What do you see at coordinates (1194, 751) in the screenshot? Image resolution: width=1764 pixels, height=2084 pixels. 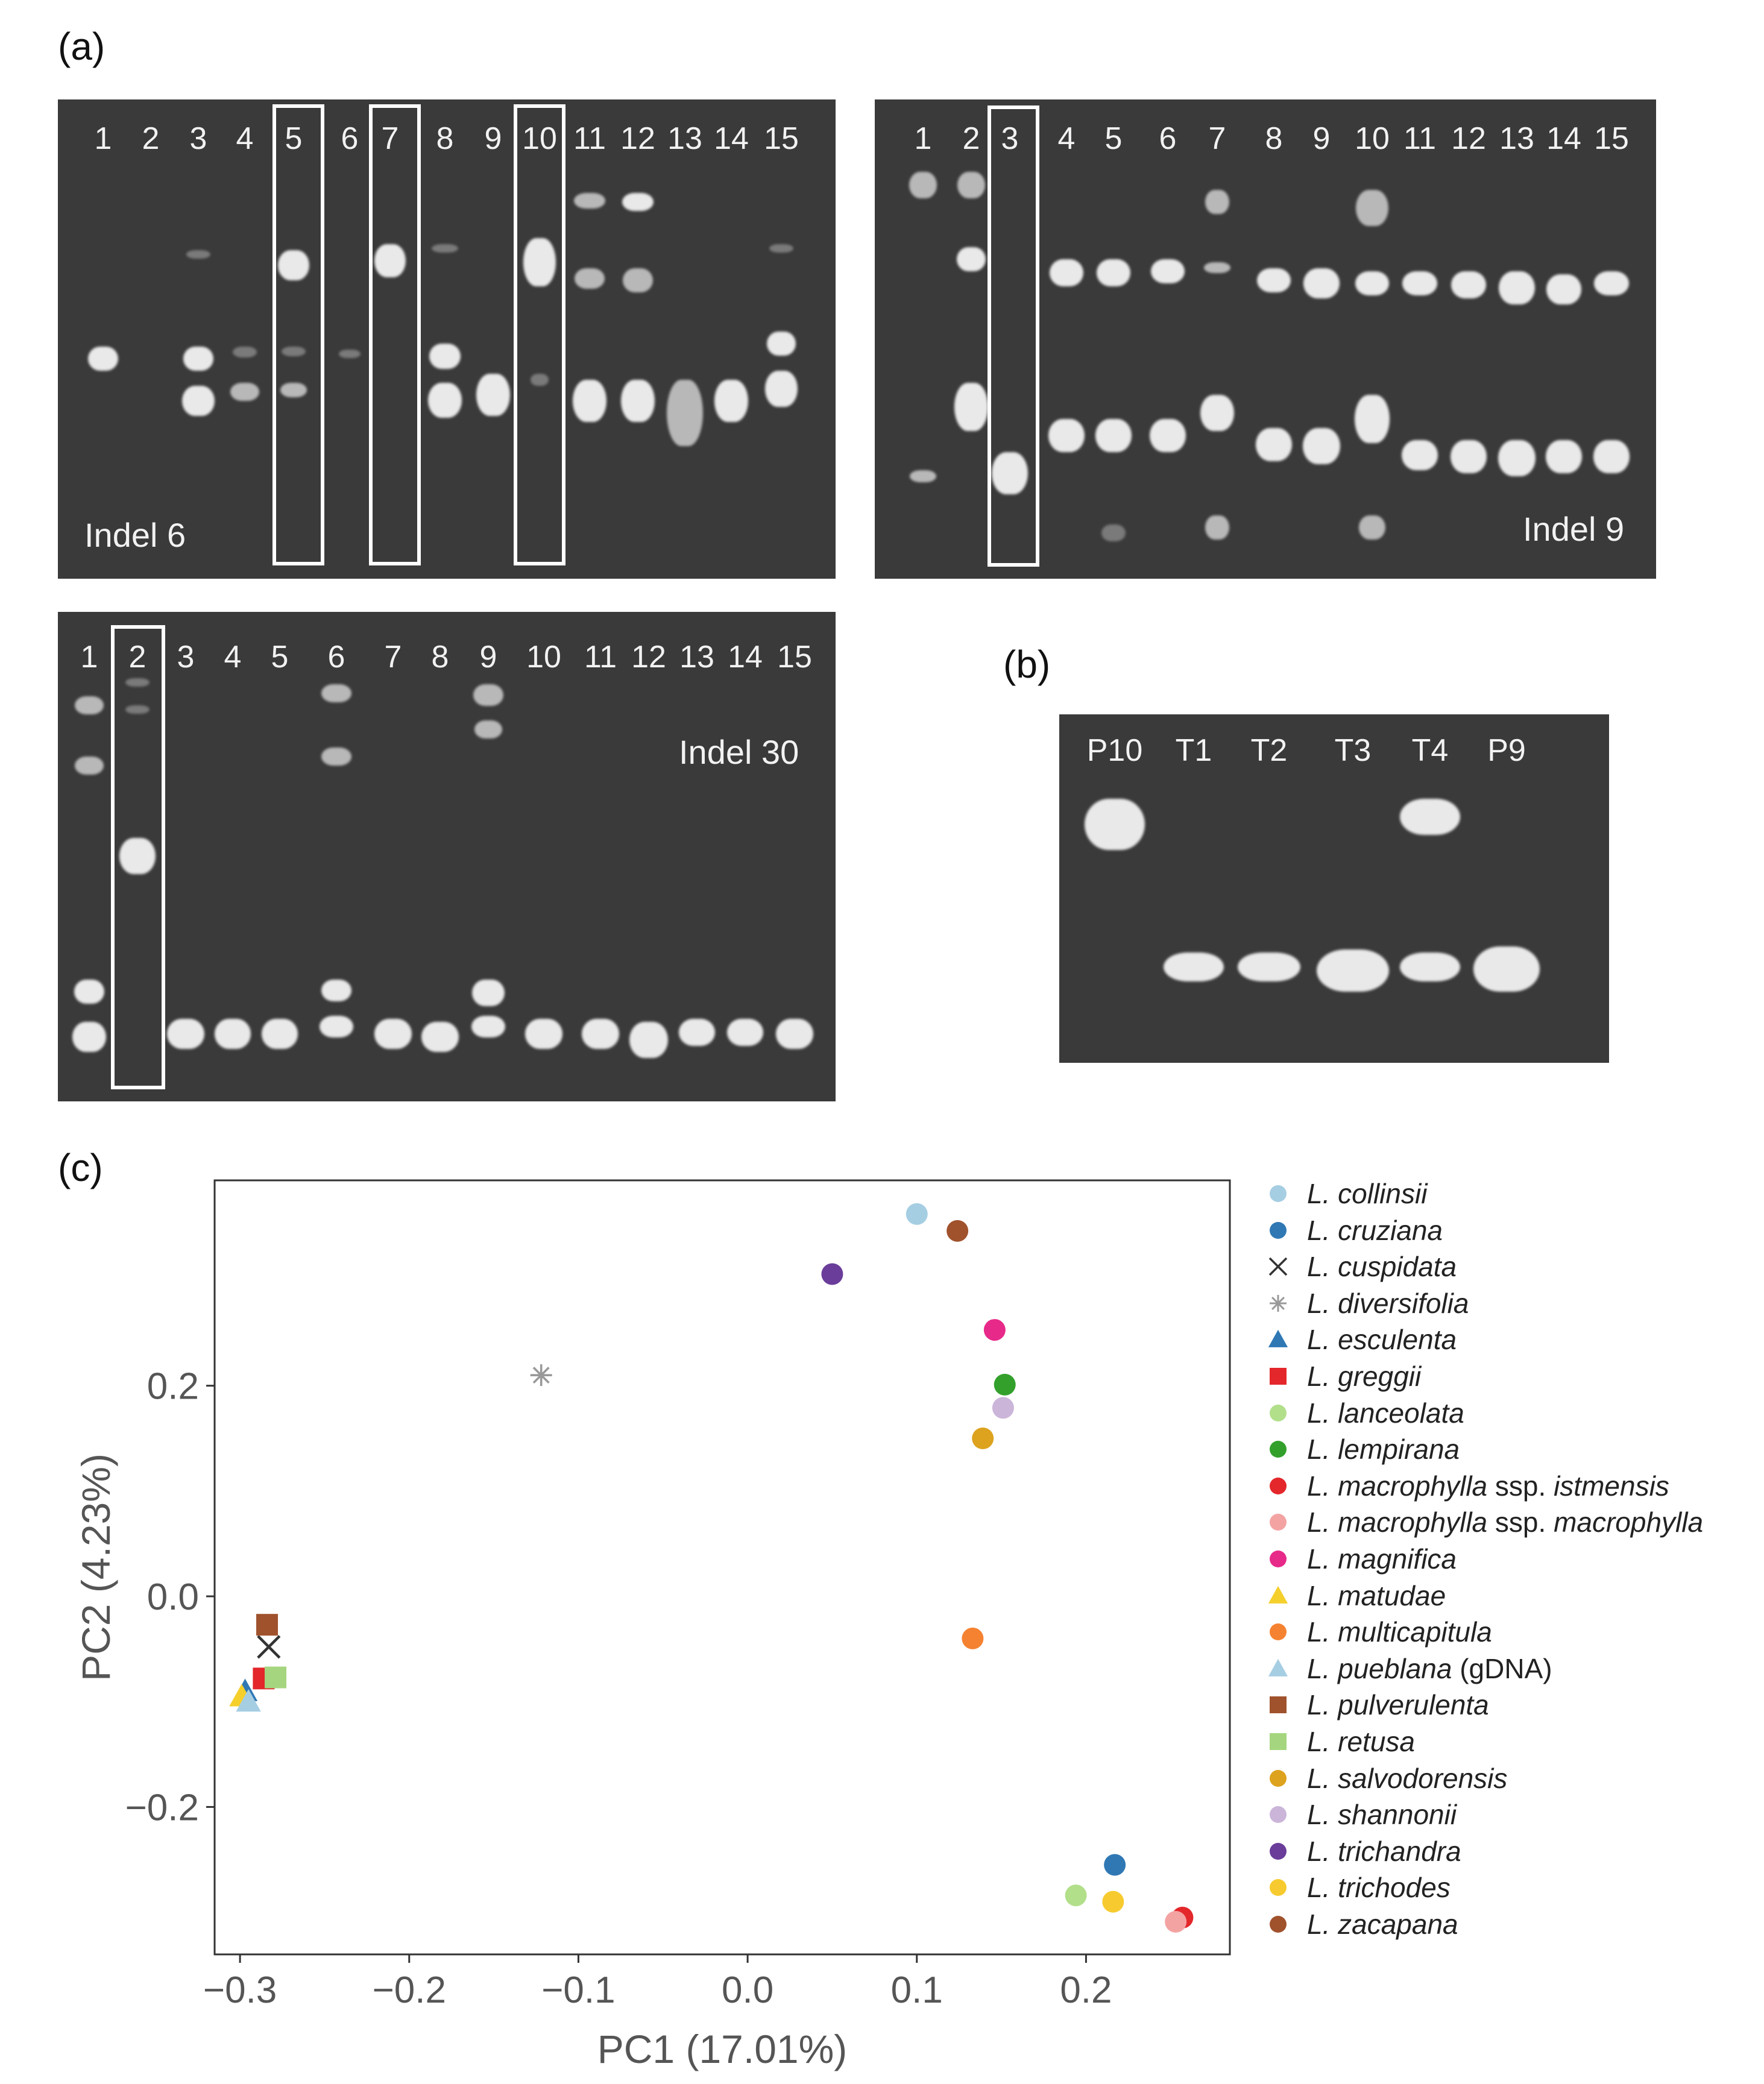 I see `lane-label: T1` at bounding box center [1194, 751].